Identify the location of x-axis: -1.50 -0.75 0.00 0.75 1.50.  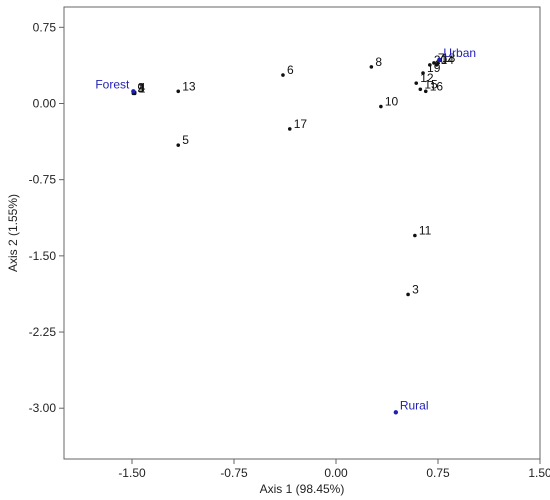
(334, 469).